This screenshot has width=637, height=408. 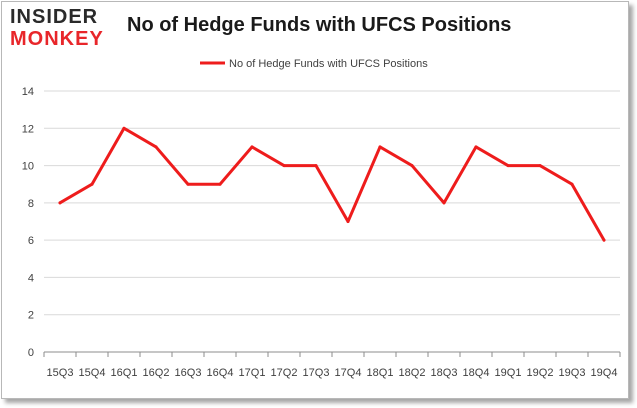 What do you see at coordinates (31, 278) in the screenshot?
I see `y-tick-label: 4` at bounding box center [31, 278].